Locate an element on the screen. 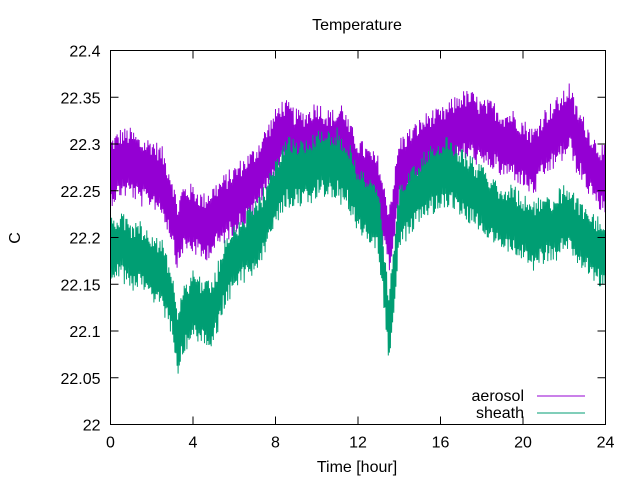 The image size is (640, 480). y-tick-label: 22.4 is located at coordinates (84, 52).